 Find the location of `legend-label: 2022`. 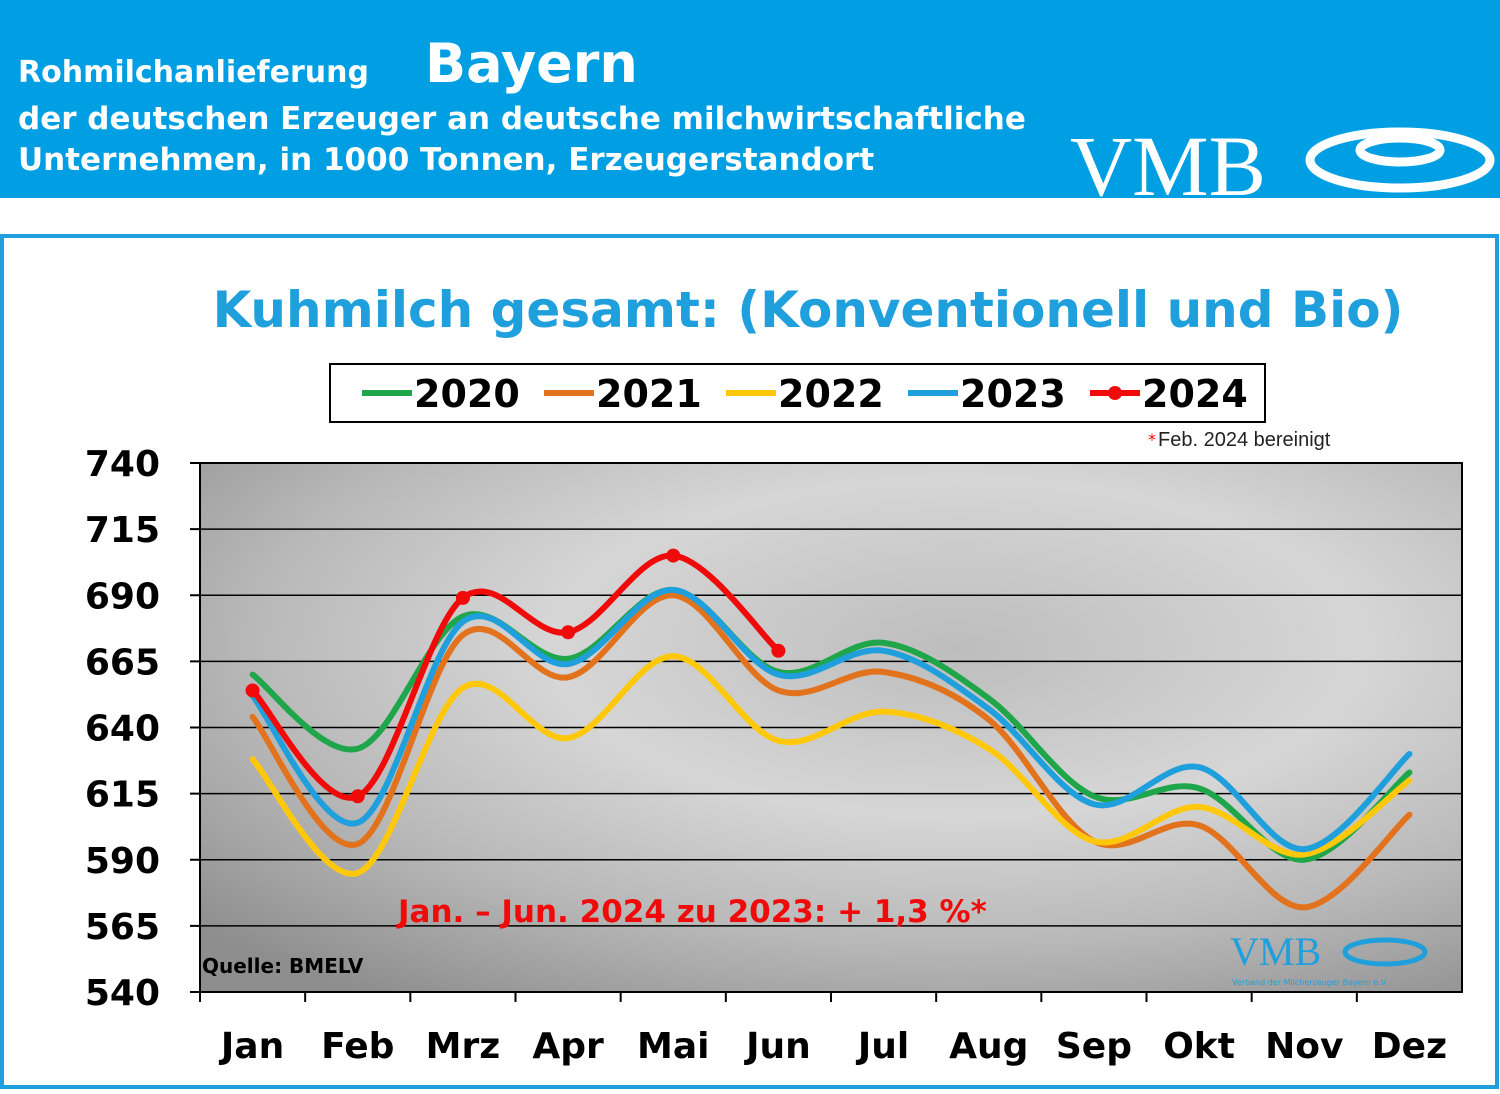

legend-label: 2022 is located at coordinates (831, 394).